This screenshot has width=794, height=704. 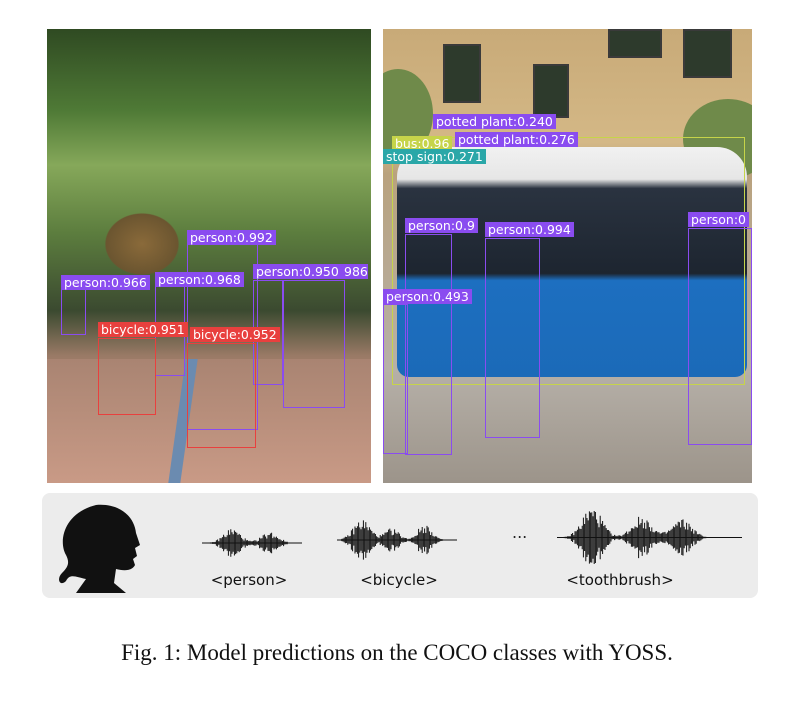 I want to click on detection-label: person:0.9, so click(x=441, y=225).